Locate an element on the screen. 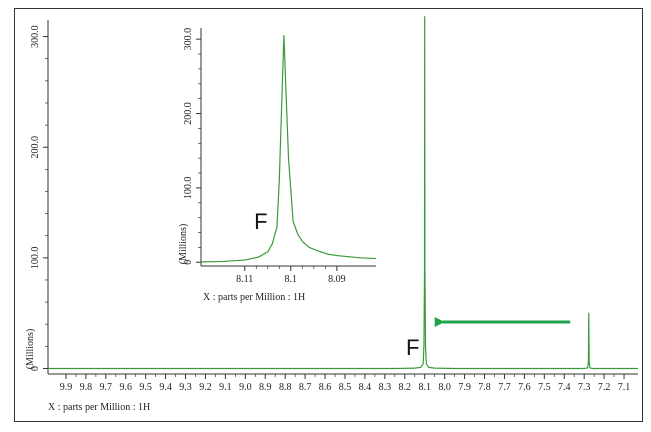 The image size is (651, 432). inset-spectrum-line is located at coordinates (288, 148).